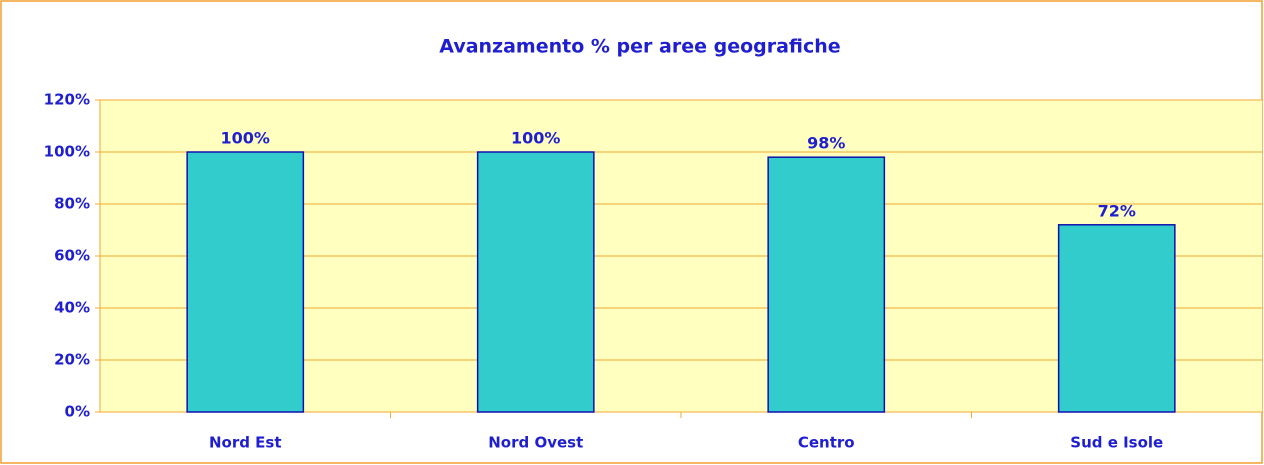 The height and width of the screenshot is (465, 1264). Describe the element at coordinates (72, 256) in the screenshot. I see `y-tick-label: 60%` at that location.